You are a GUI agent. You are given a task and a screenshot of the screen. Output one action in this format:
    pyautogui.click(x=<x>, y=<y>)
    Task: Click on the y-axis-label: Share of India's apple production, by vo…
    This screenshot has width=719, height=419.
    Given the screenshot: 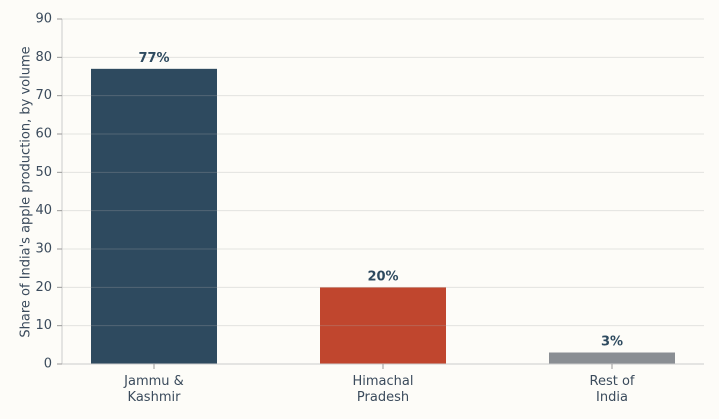 What is the action you would take?
    pyautogui.click(x=26, y=191)
    